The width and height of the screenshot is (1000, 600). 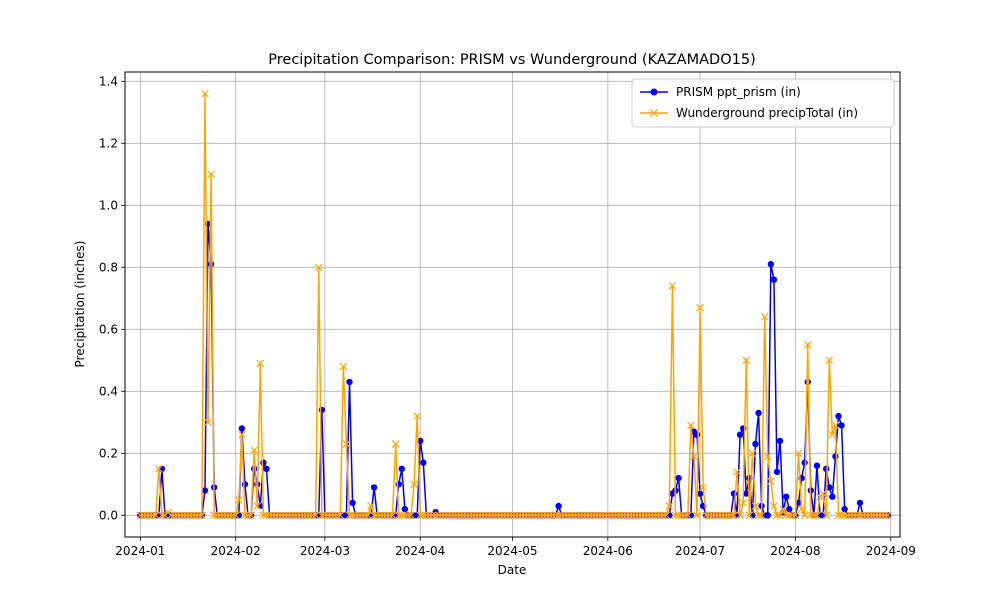 I want to click on y-tick-label: 0.6, so click(x=108, y=329).